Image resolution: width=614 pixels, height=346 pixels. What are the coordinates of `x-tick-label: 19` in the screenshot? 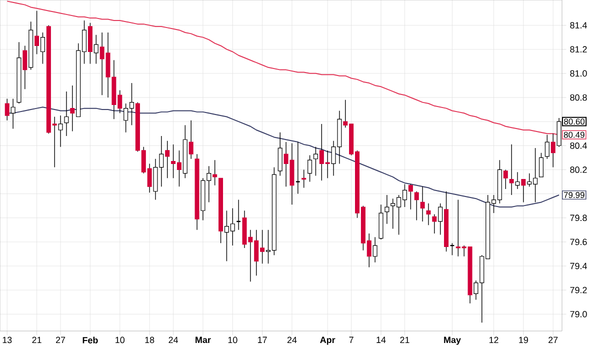 It's located at (523, 340).